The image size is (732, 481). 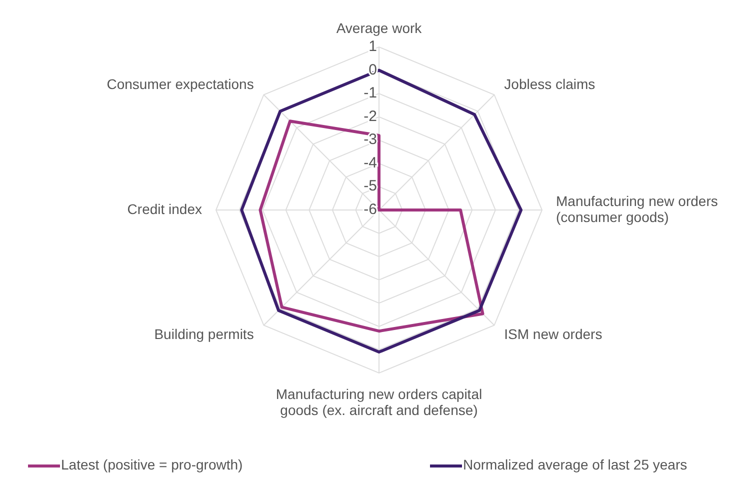 What do you see at coordinates (379, 28) in the screenshot?
I see `spoke-label: Average work` at bounding box center [379, 28].